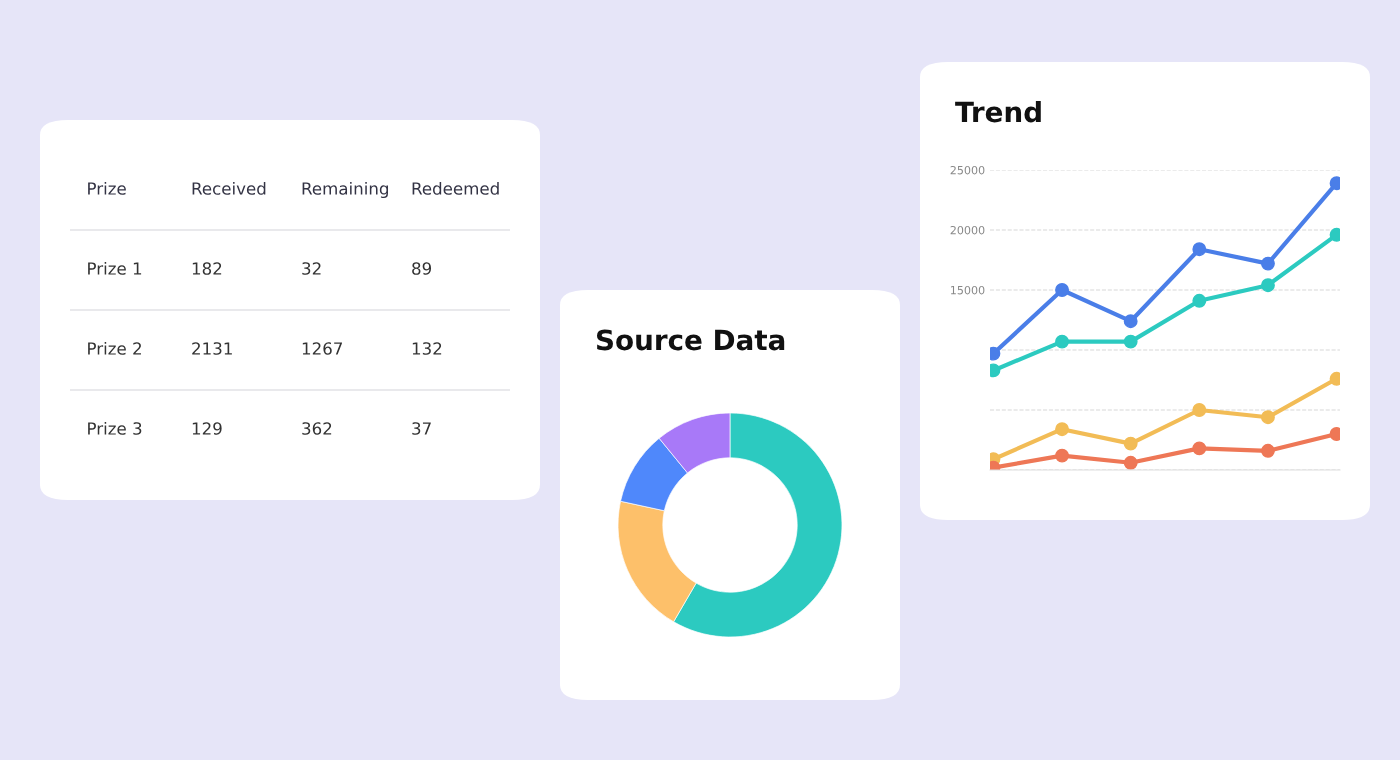  I want to click on text: 182, so click(207, 268).